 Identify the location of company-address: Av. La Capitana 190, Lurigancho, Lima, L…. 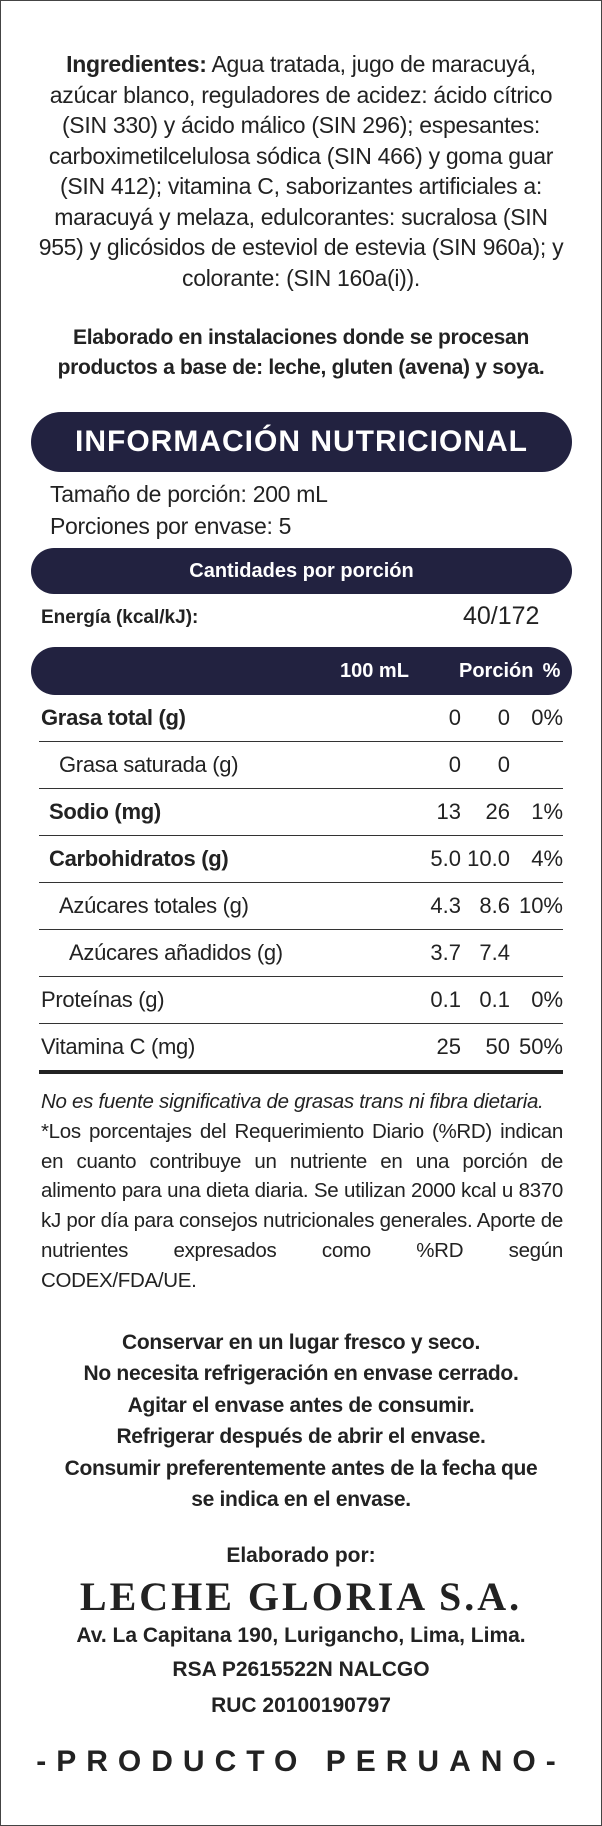
(301, 1635).